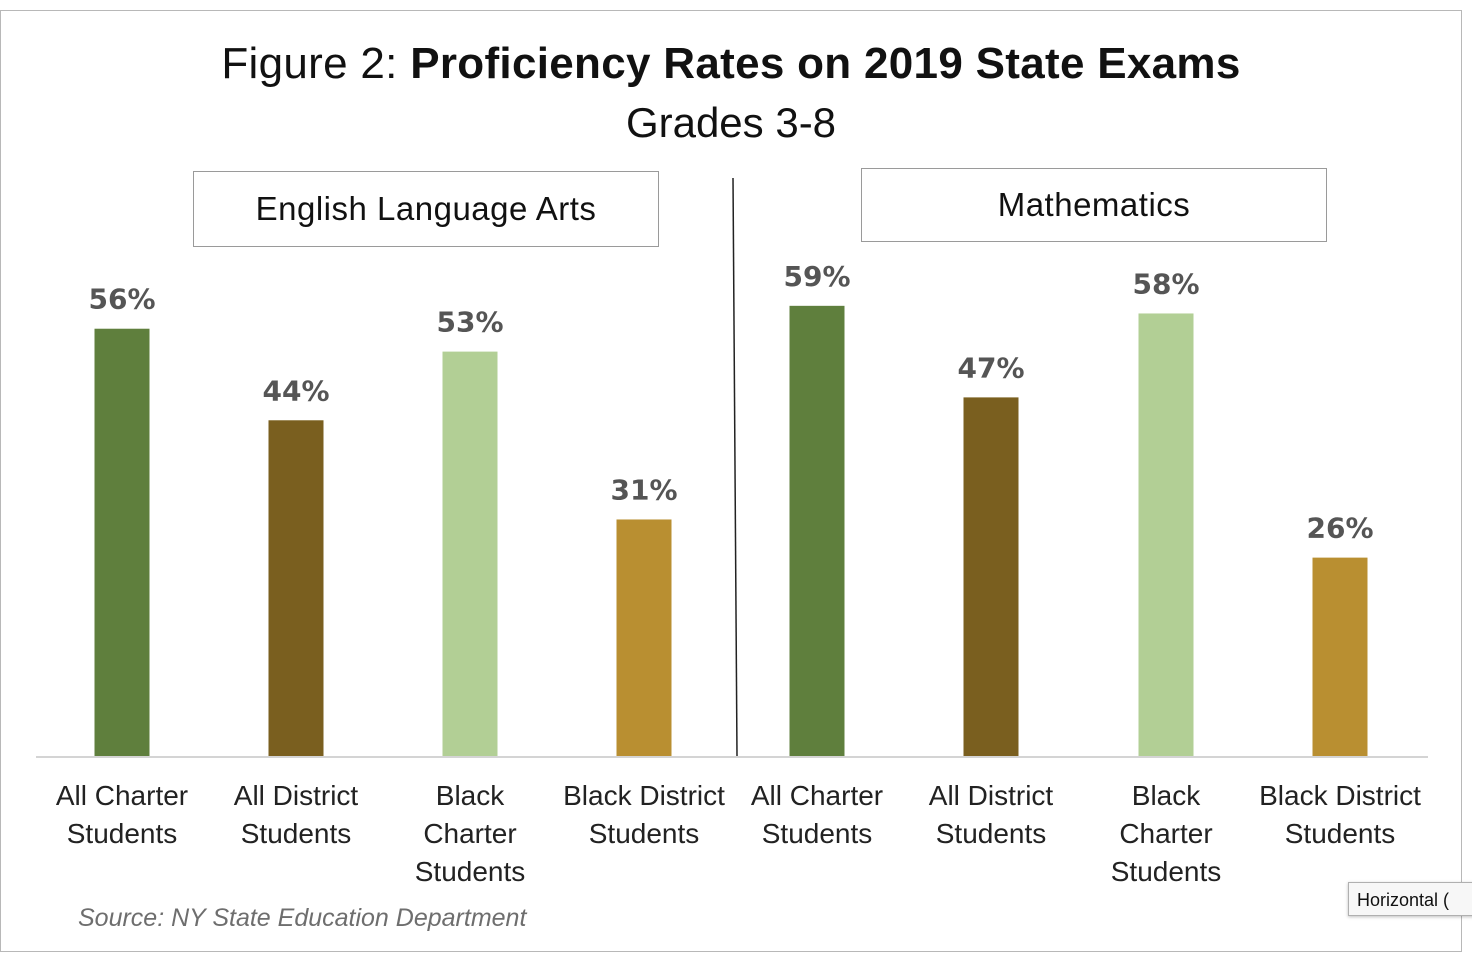  I want to click on source-note: Source: NY State Education Department, so click(302, 918).